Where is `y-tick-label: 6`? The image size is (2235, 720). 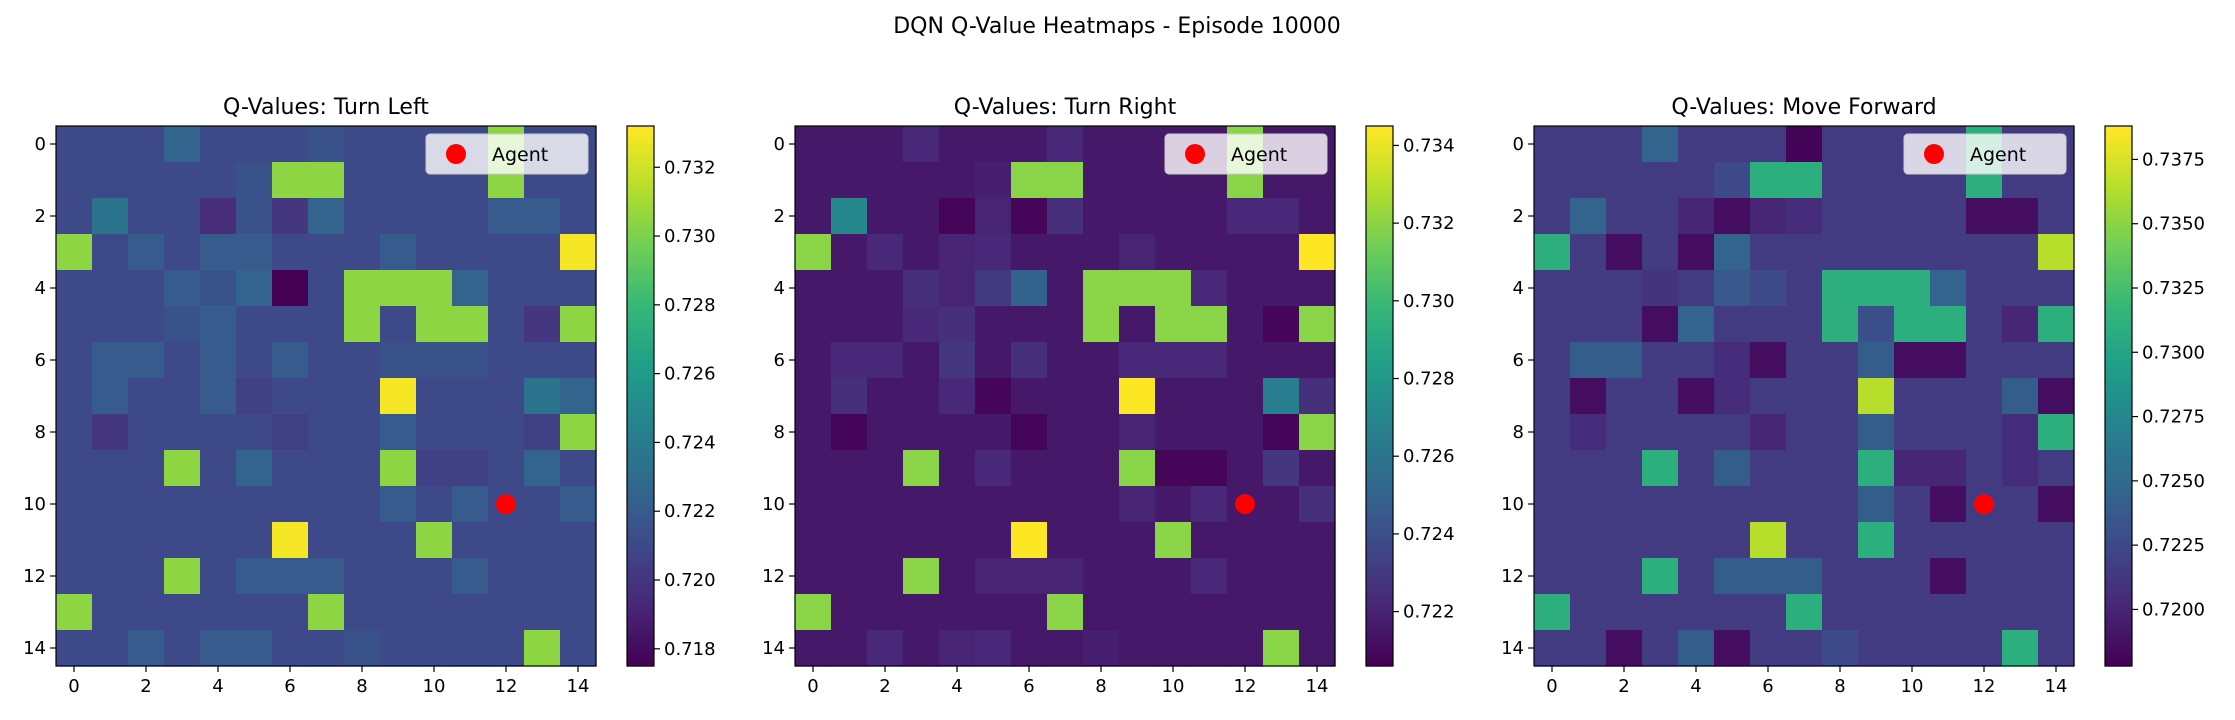
y-tick-label: 6 is located at coordinates (40, 360).